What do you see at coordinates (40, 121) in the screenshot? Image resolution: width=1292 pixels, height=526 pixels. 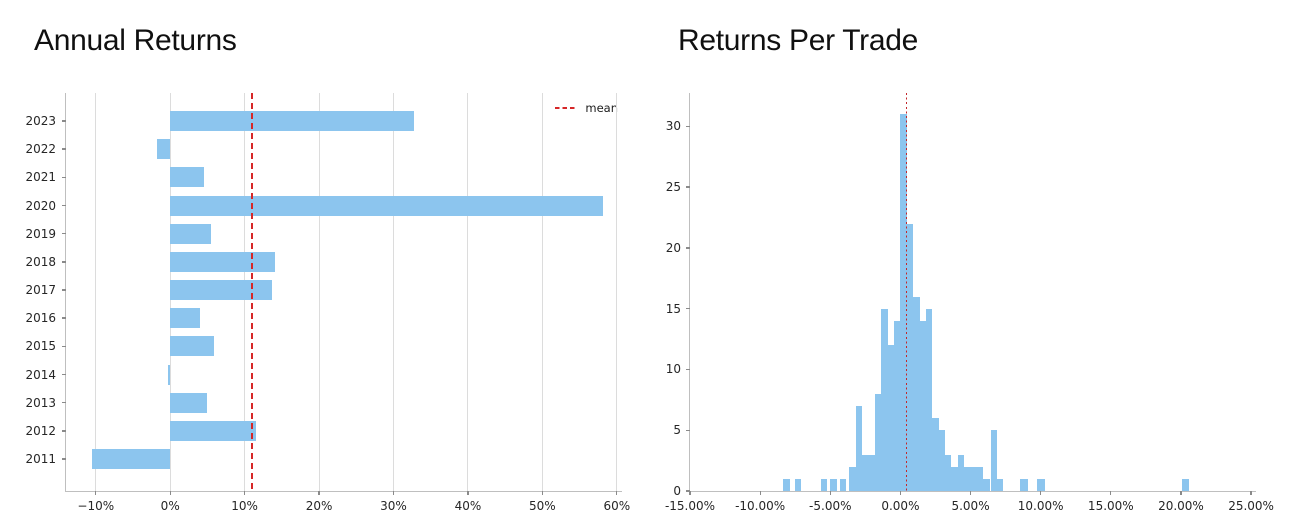 I see `year-label: 2023` at bounding box center [40, 121].